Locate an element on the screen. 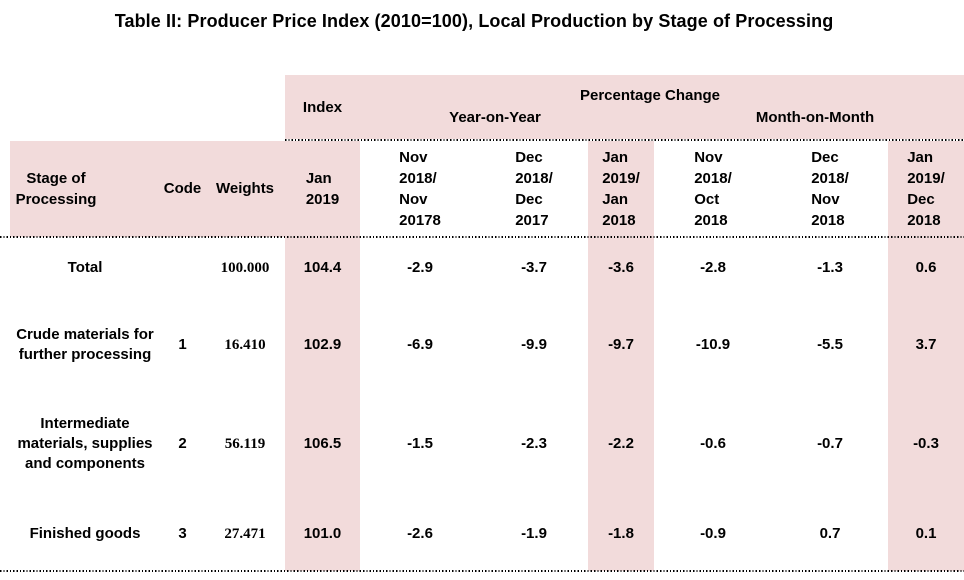 Image resolution: width=964 pixels, height=580 pixels. cell-index: 106.5 is located at coordinates (322, 443).